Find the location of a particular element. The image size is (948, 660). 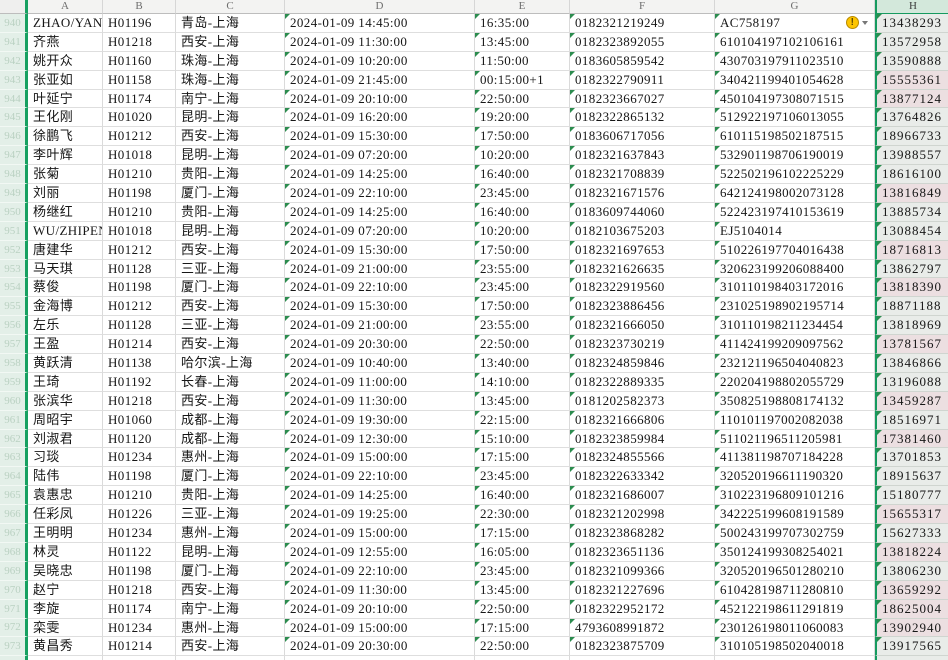

cell-E958: 13:40:00 is located at coordinates (522, 363).